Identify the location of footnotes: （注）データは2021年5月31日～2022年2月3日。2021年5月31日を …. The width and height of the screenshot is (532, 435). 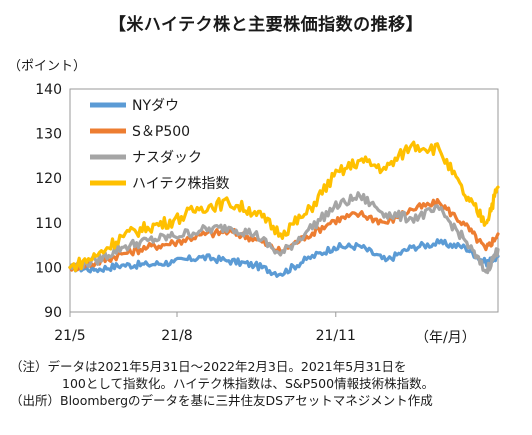
(222, 383).